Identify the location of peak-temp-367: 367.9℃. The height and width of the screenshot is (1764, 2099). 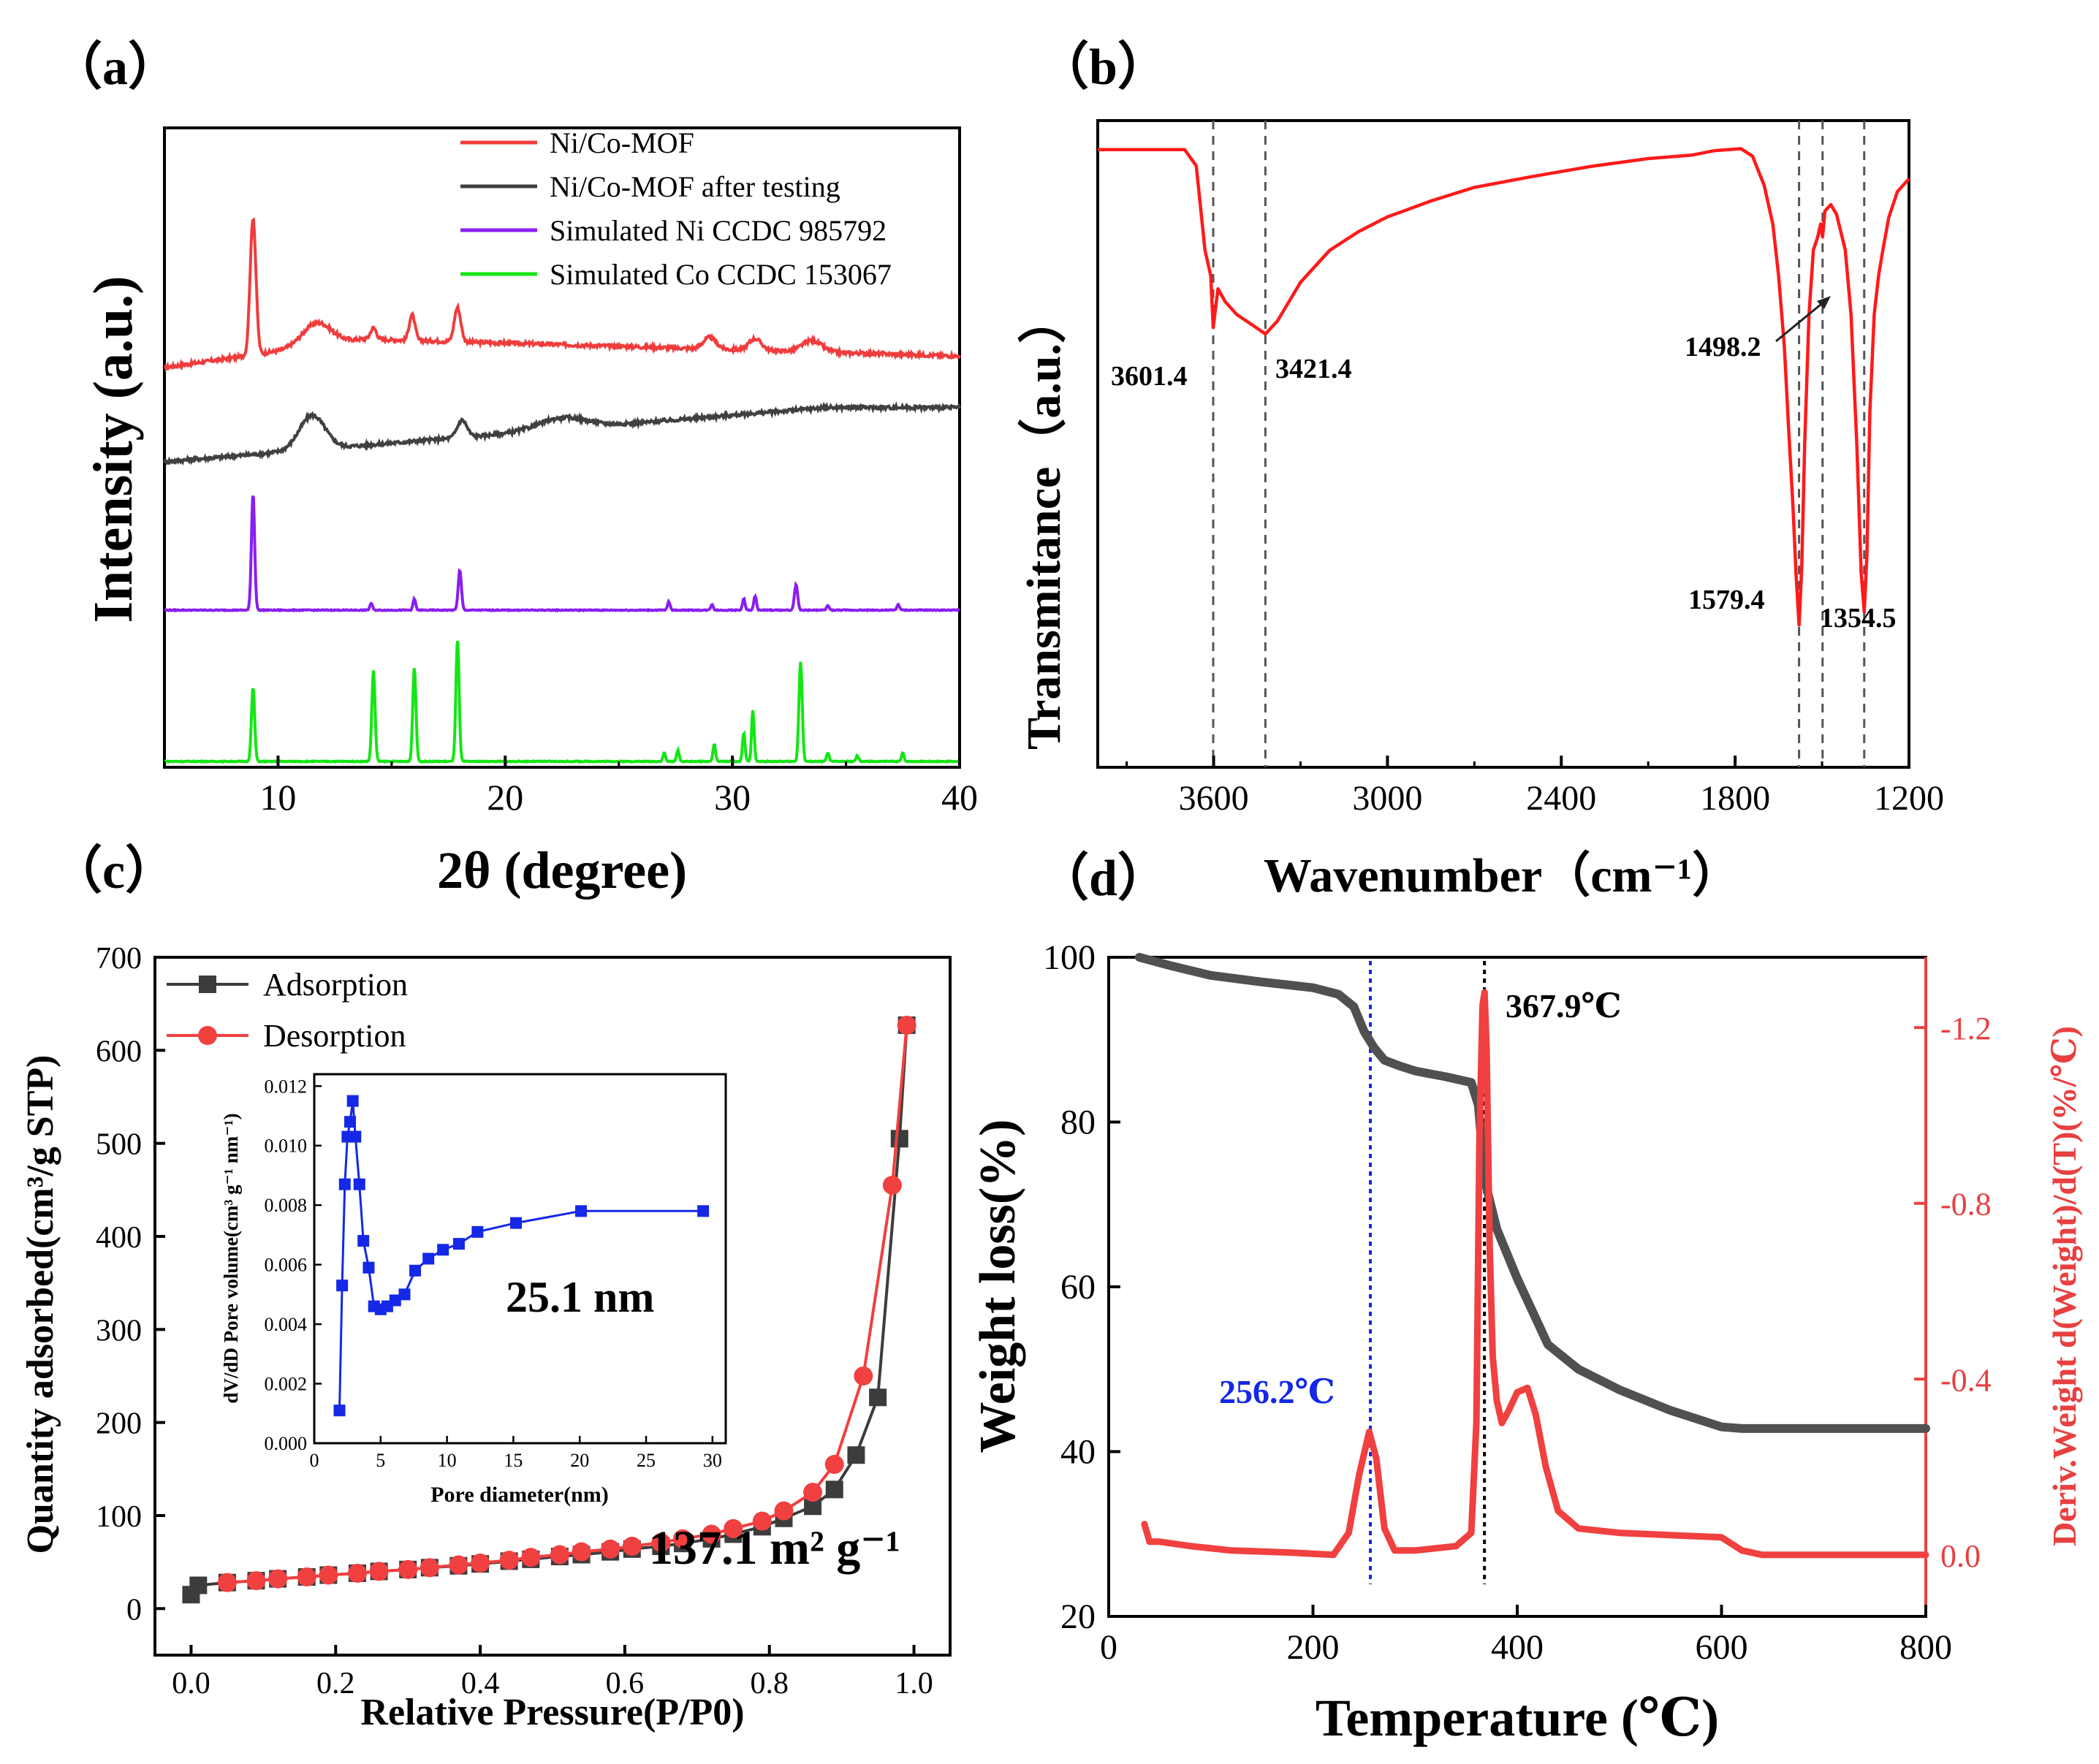
(1564, 1005).